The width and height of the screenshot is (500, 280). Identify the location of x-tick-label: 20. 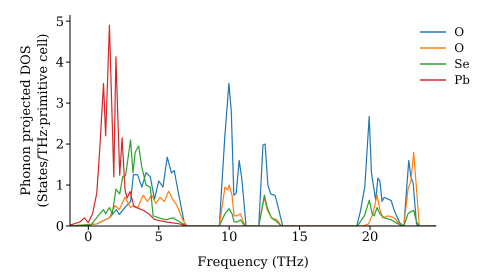
(370, 238).